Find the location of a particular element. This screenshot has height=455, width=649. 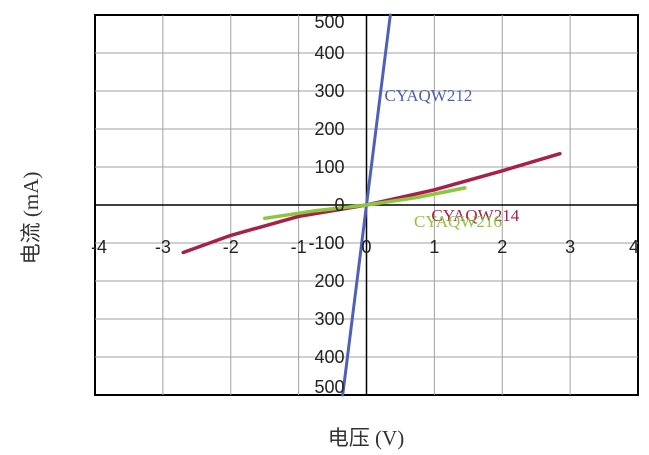

series-label-cyaqw212: CYAQW212 is located at coordinates (429, 95).